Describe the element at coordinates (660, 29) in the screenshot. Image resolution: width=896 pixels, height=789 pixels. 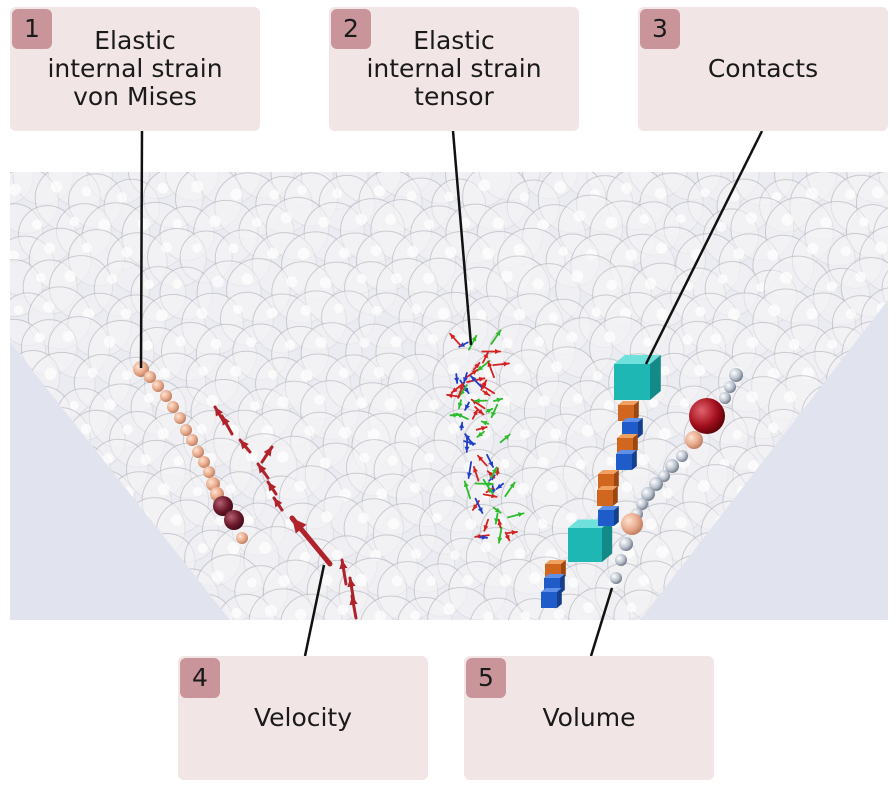
I see `callout-number-badge: 3` at that location.